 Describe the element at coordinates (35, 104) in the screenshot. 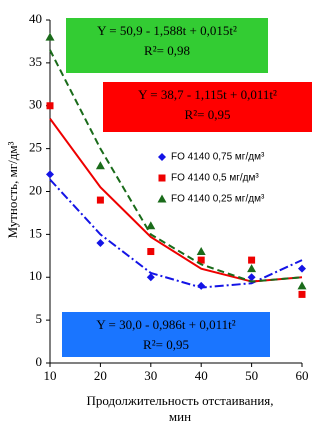

I see `y-tick-label: 30` at that location.